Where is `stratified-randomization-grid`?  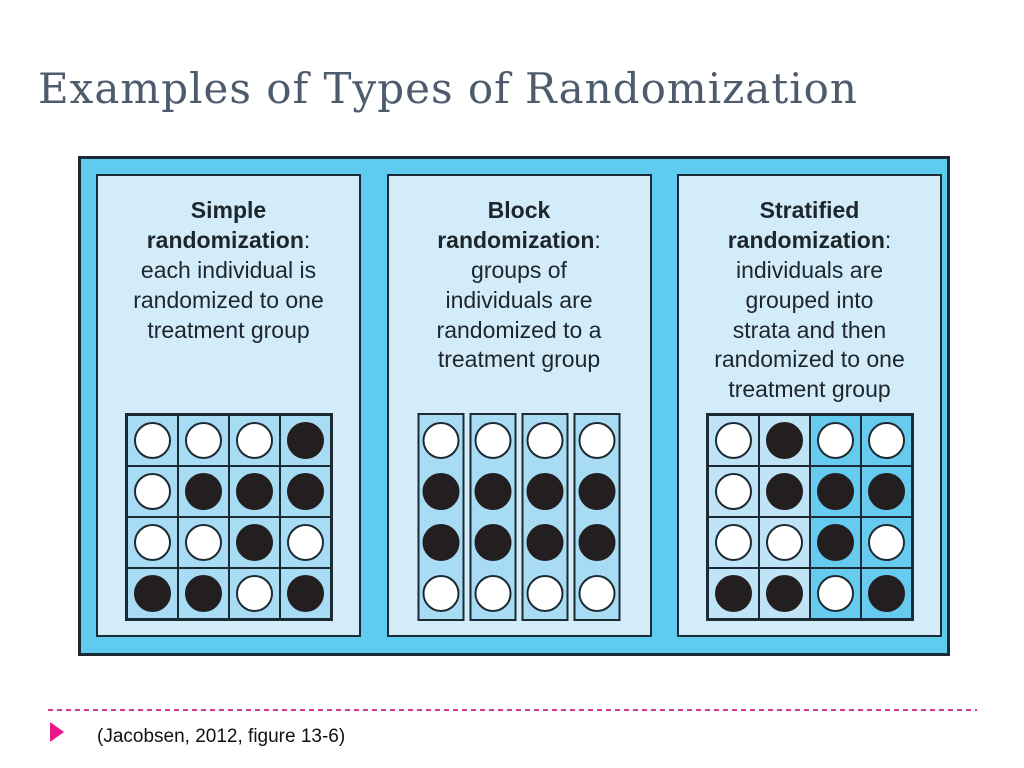 stratified-randomization-grid is located at coordinates (809, 517).